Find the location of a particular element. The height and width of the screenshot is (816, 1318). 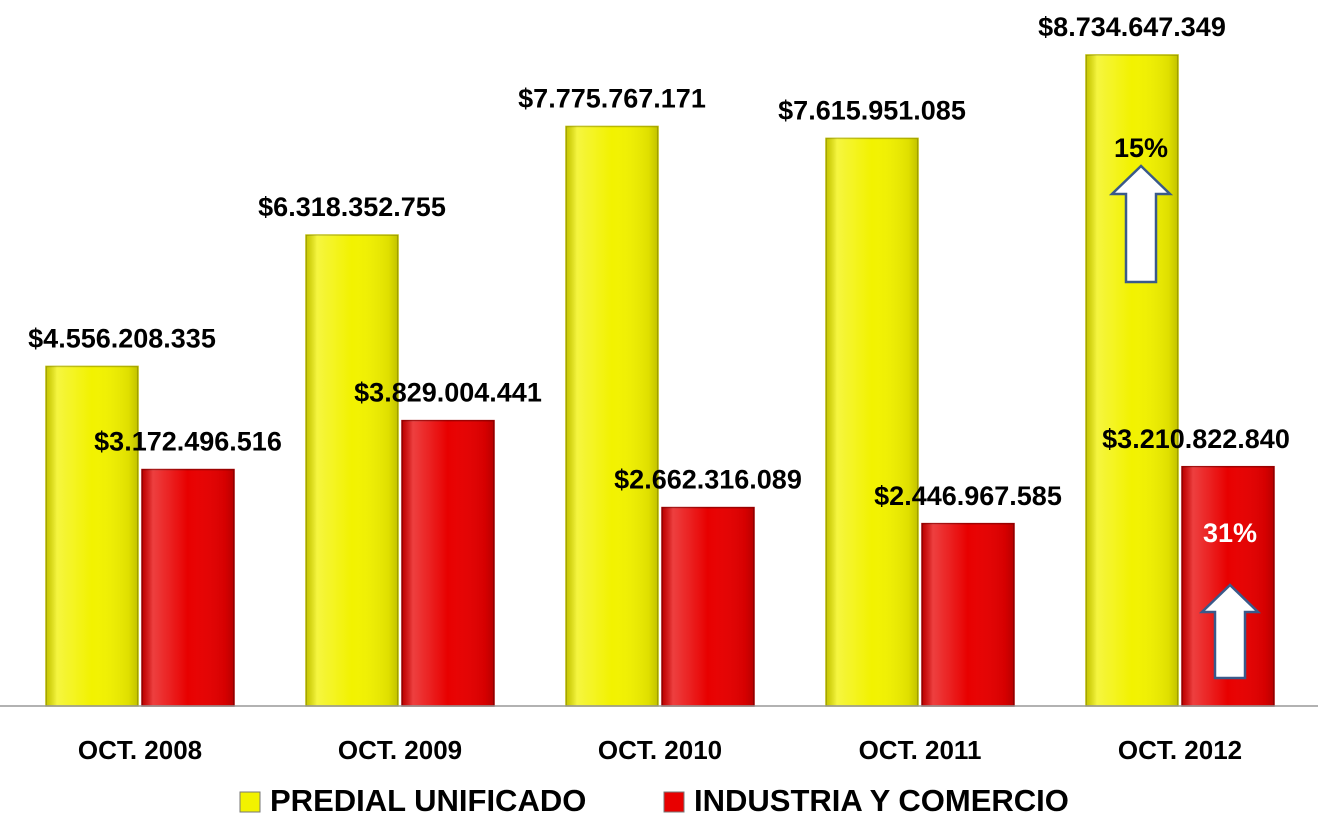

legend-label: PREDIAL UNIFICADO is located at coordinates (428, 799).